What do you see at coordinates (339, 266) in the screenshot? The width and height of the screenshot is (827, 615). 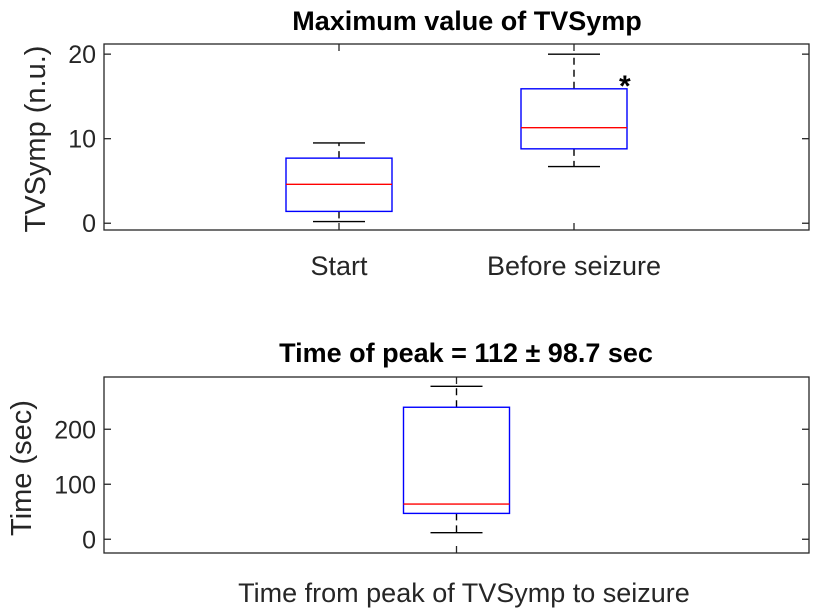 I see `x-tick-label: Start` at bounding box center [339, 266].